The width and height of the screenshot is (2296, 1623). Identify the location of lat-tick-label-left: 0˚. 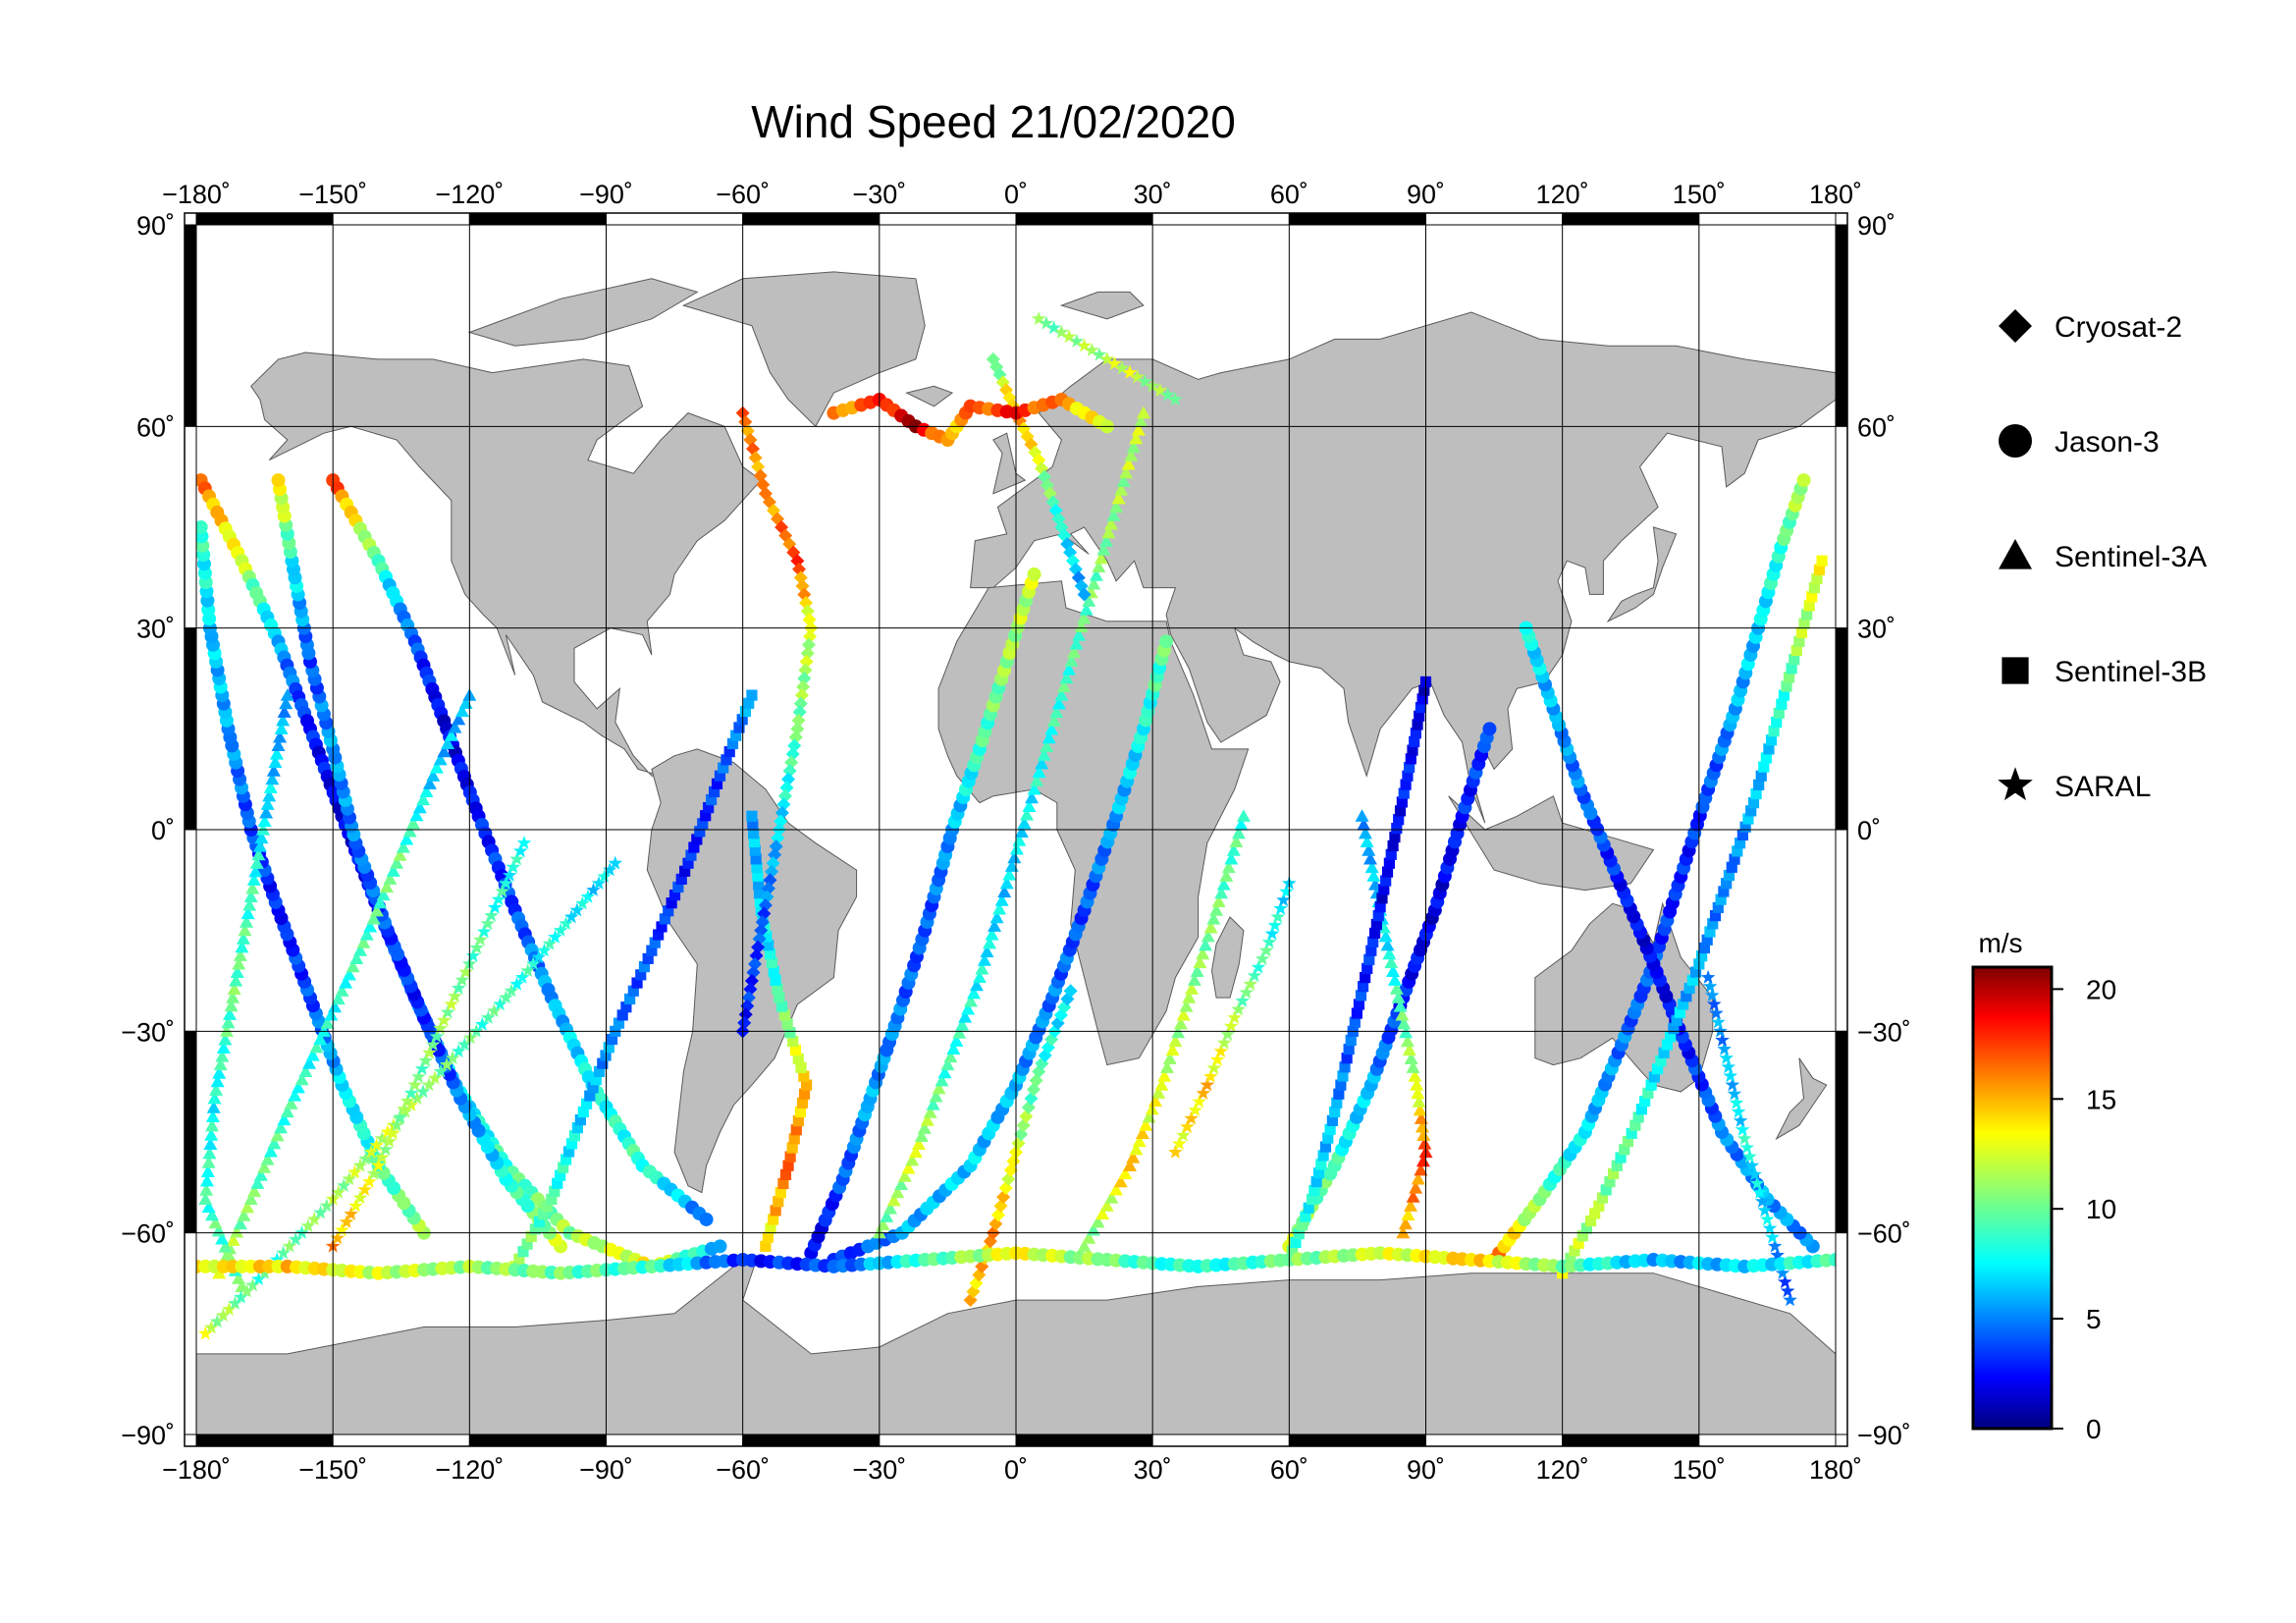
(163, 830).